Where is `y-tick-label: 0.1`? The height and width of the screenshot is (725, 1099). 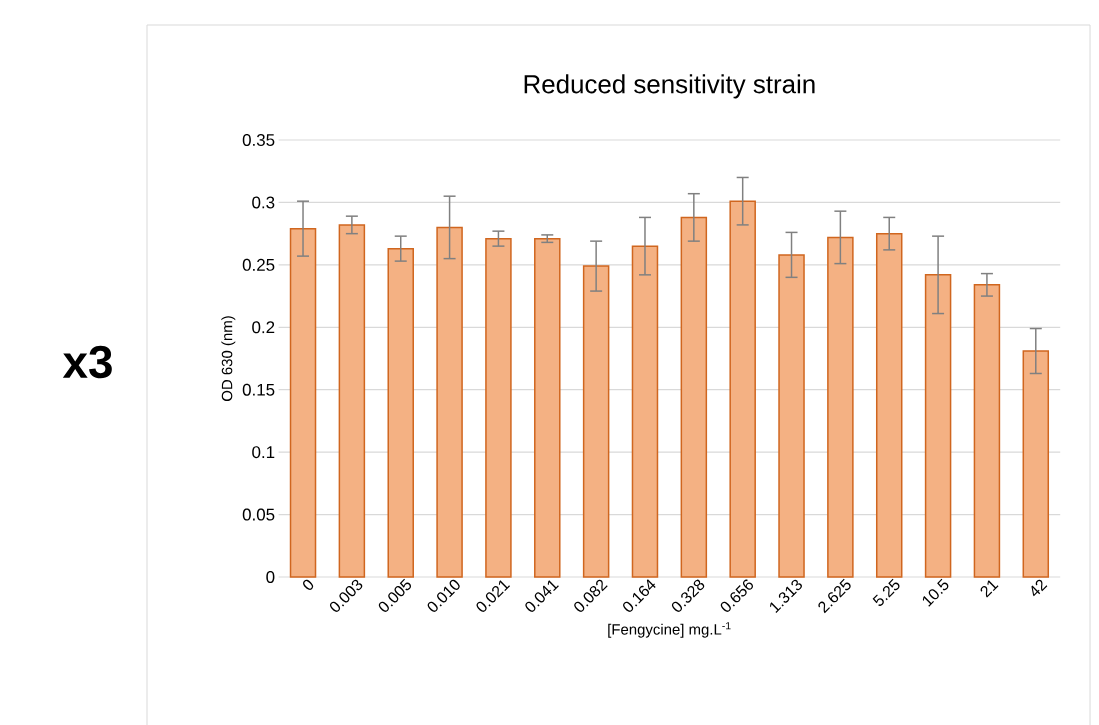
y-tick-label: 0.1 is located at coordinates (263, 452).